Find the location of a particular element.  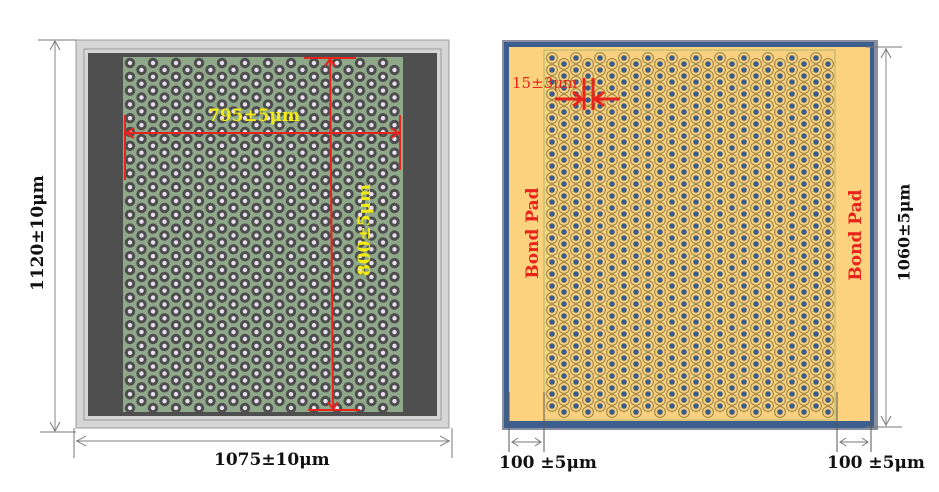

bond-pad-left-label: Bond Pad is located at coordinates (533, 233).